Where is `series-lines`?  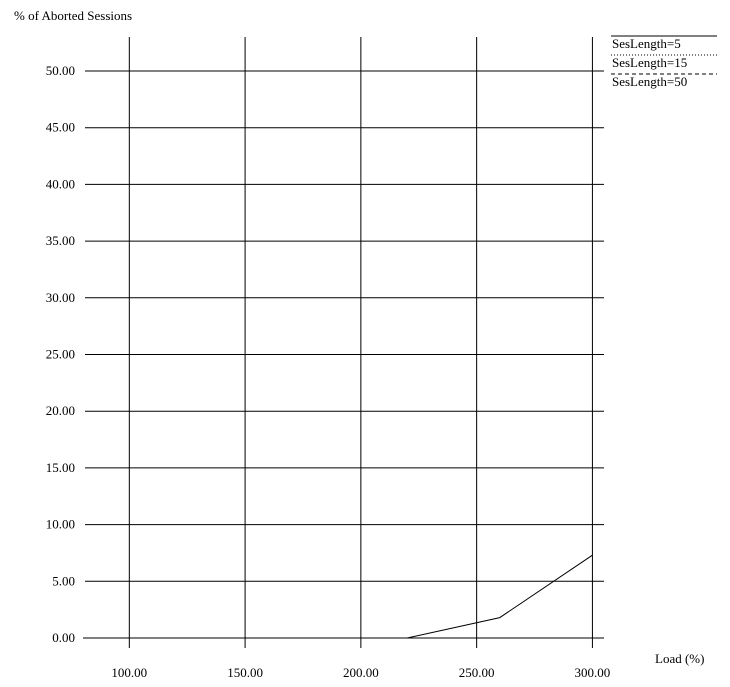
series-lines is located at coordinates (338, 596).